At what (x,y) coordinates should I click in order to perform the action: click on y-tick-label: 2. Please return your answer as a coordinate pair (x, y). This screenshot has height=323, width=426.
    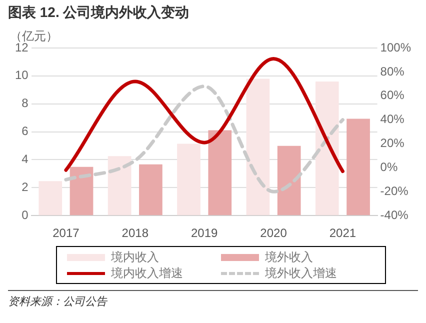
    Looking at the image, I should click on (25, 187).